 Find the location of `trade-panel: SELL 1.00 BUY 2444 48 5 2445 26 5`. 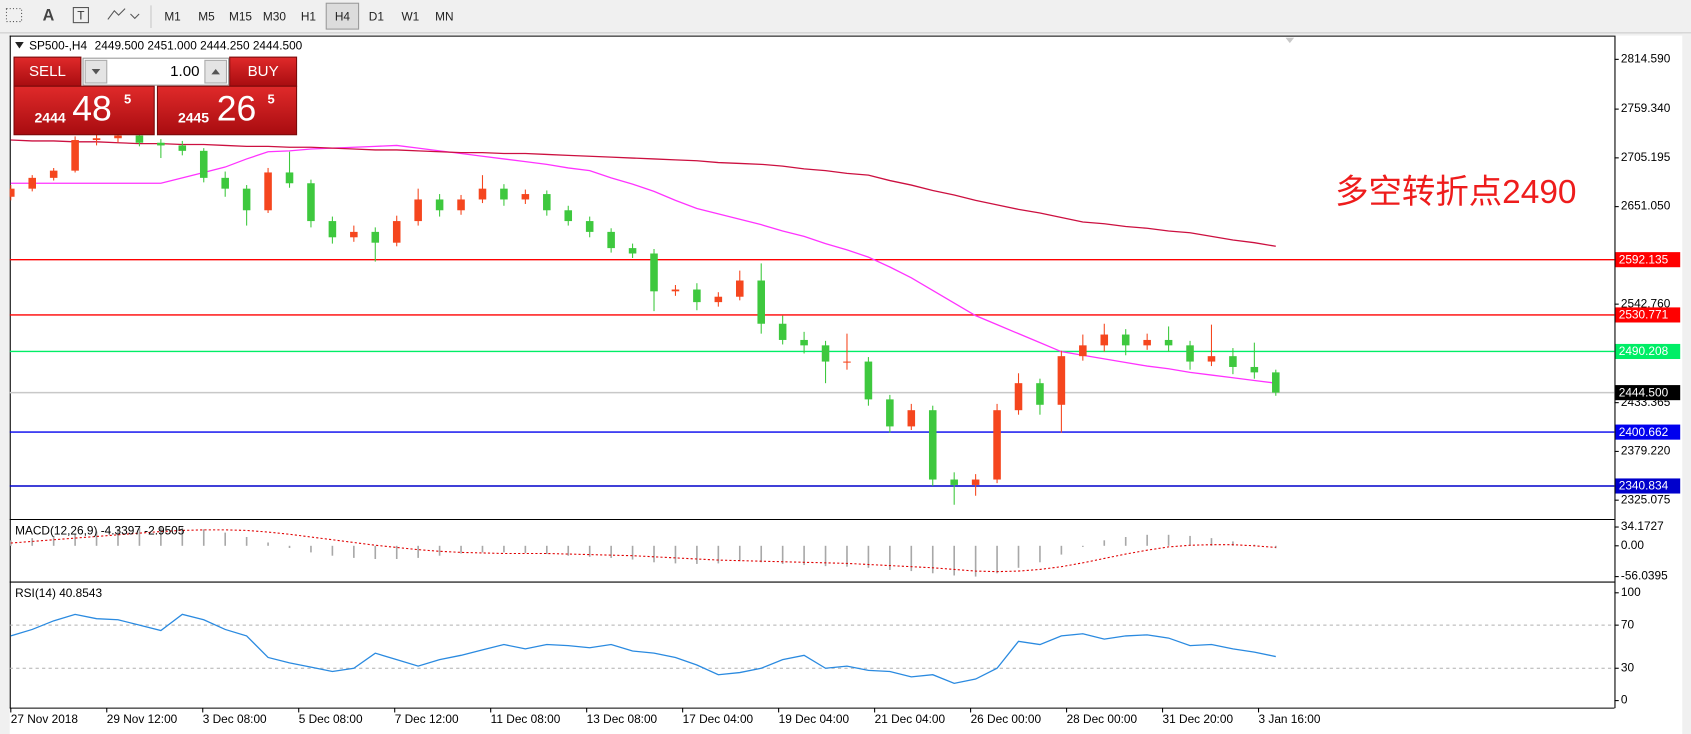

trade-panel: SELL 1.00 BUY 2444 48 5 2445 26 5 is located at coordinates (155, 96).